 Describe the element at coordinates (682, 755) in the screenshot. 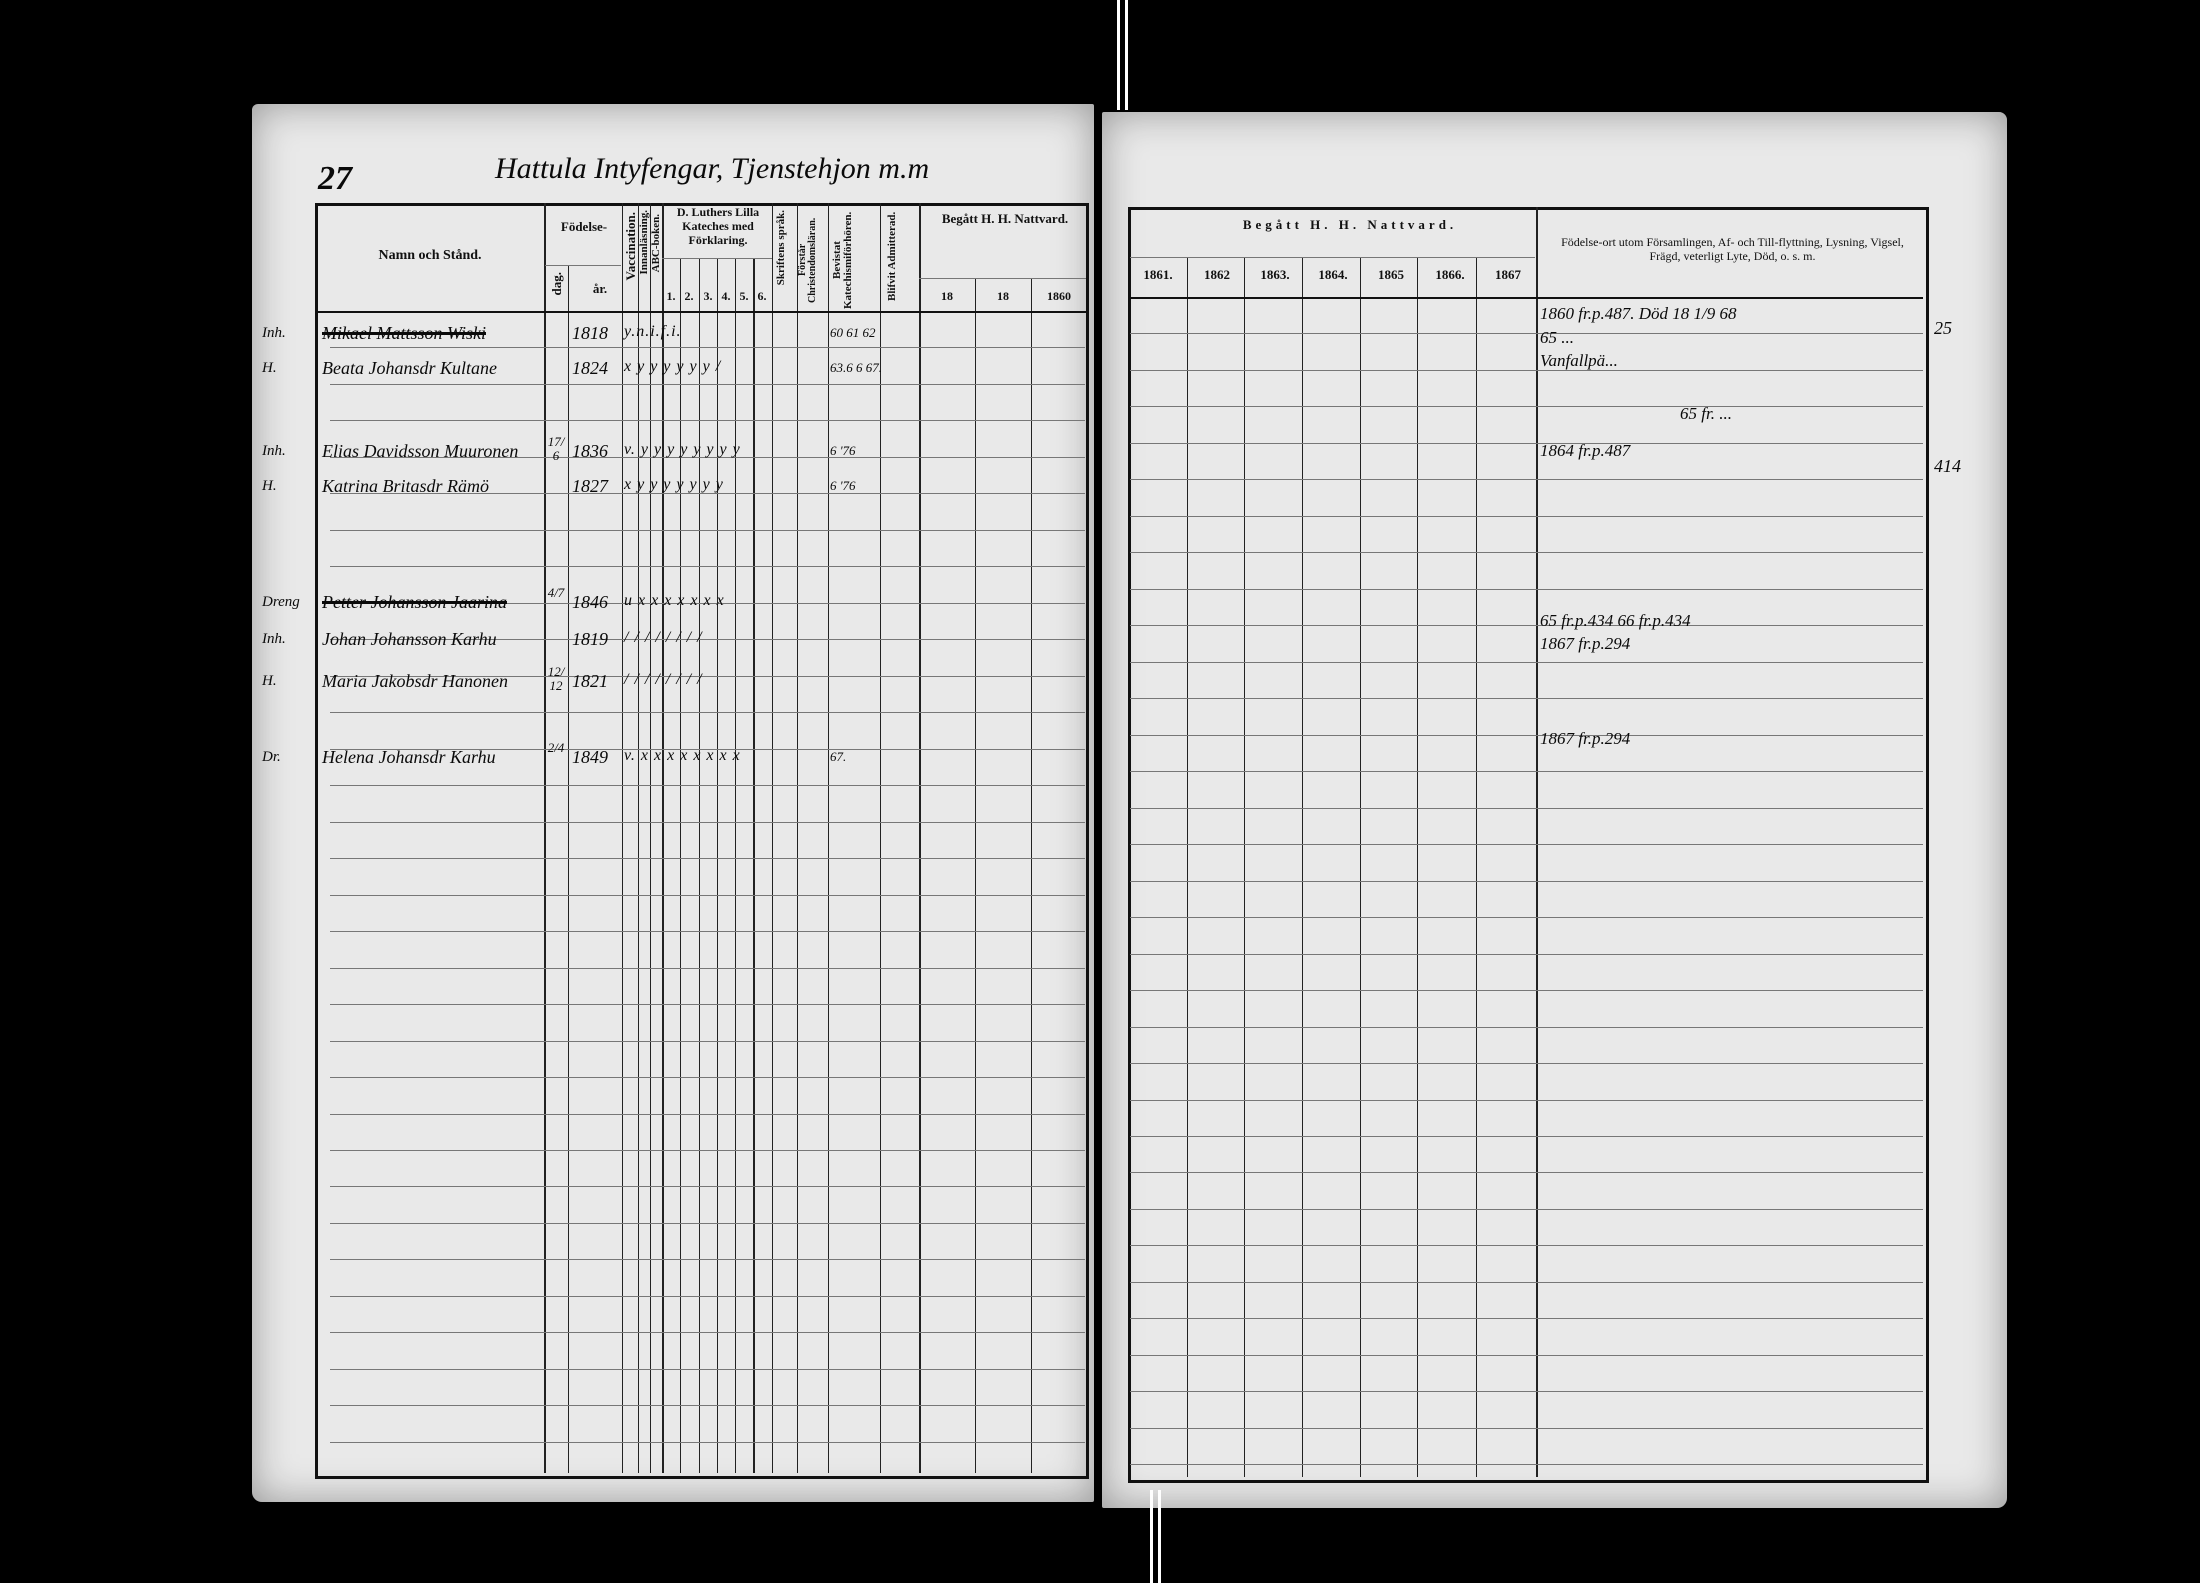

I see `entry-marks: v. x x x x x x x x` at that location.